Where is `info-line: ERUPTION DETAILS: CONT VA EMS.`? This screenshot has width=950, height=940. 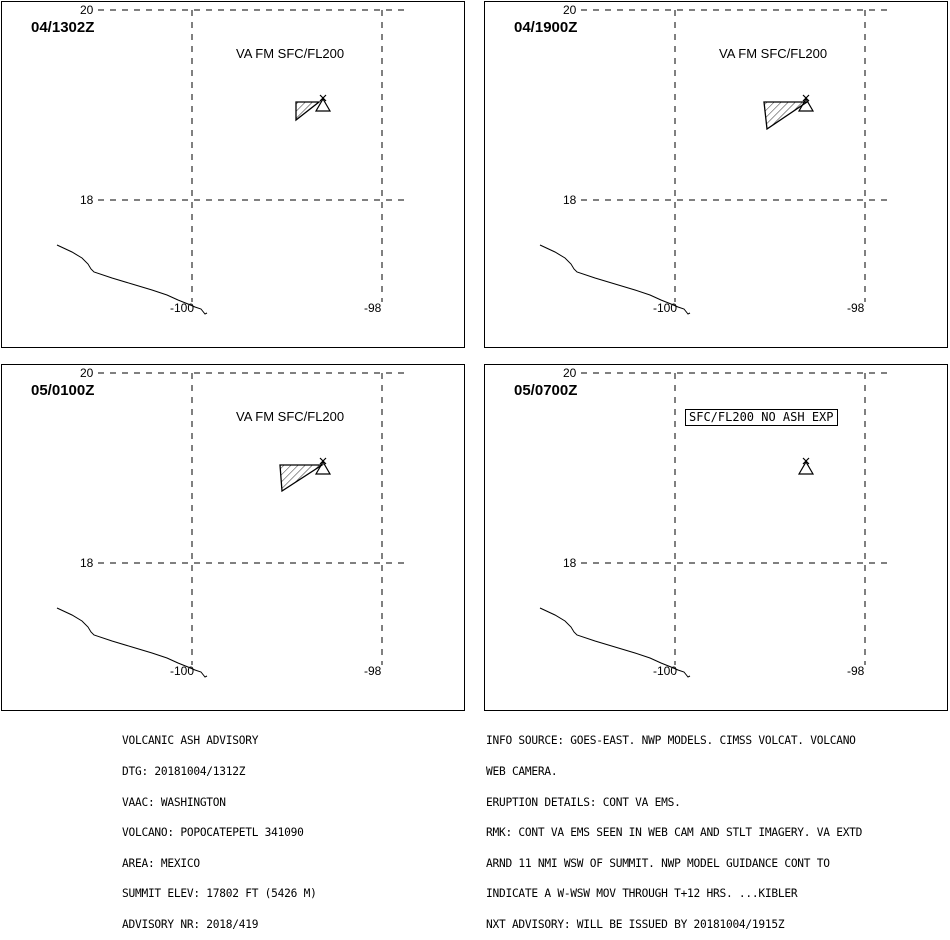
info-line: ERUPTION DETAILS: CONT VA EMS. is located at coordinates (583, 802).